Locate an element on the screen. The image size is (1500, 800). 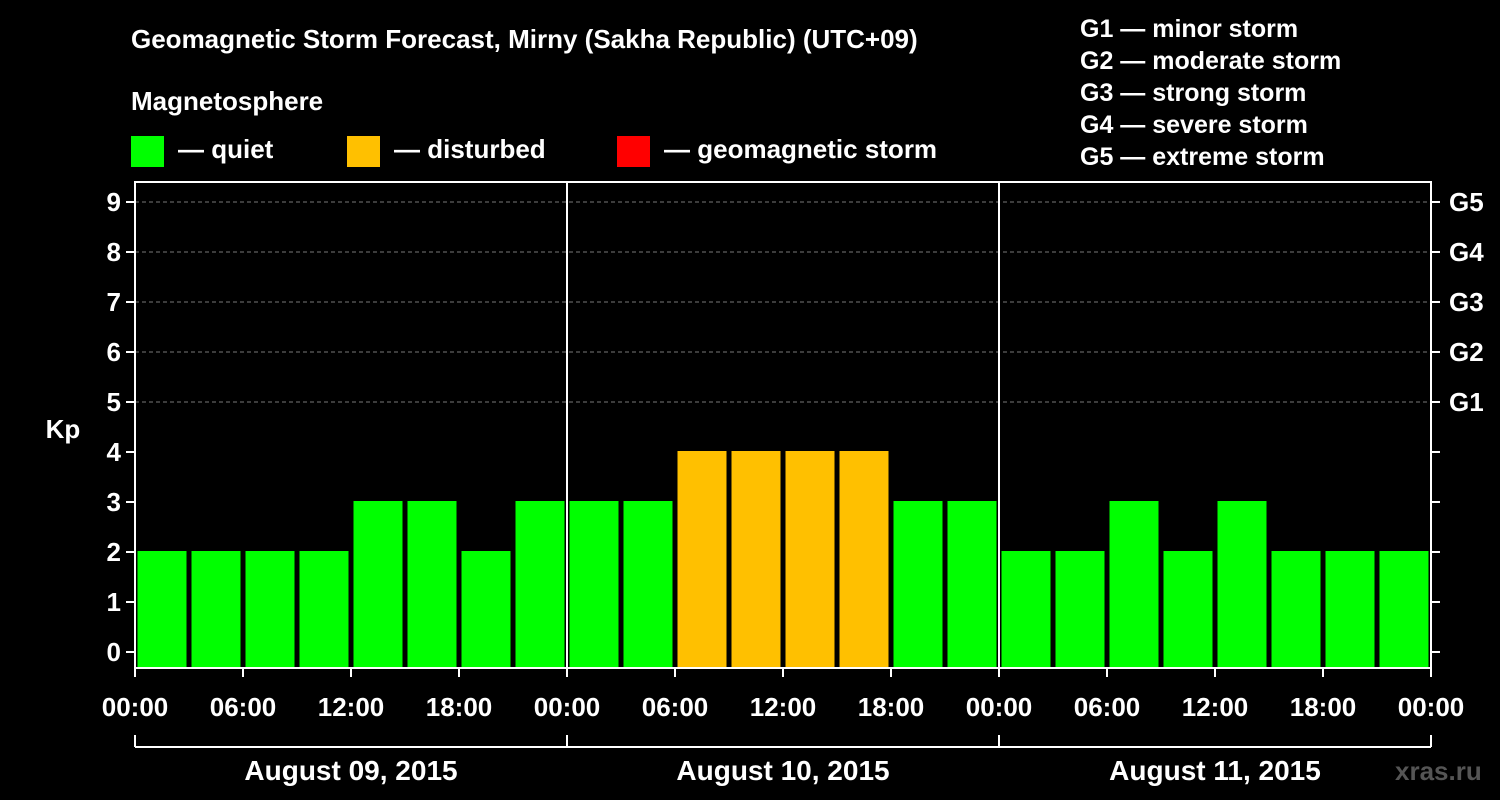
x-tick-label-10: 12:00 is located at coordinates (1215, 707).